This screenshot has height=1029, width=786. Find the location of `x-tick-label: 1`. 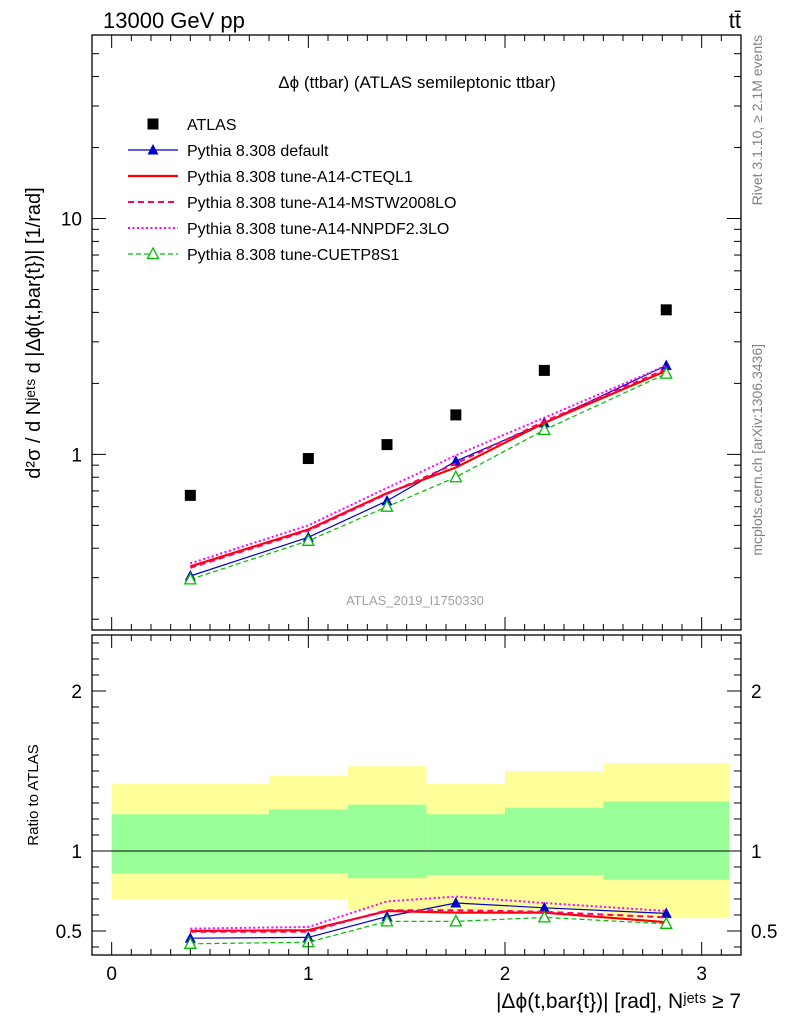

x-tick-label: 1 is located at coordinates (308, 974).